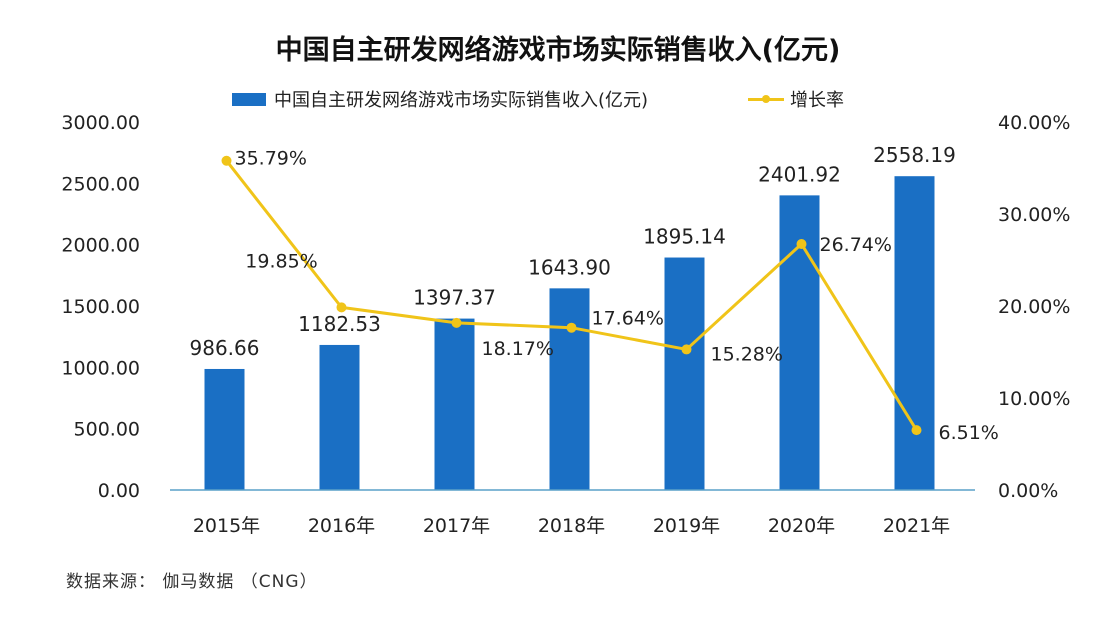 The image size is (1116, 622). Describe the element at coordinates (339, 417) in the screenshot. I see `bar-2016年` at that location.